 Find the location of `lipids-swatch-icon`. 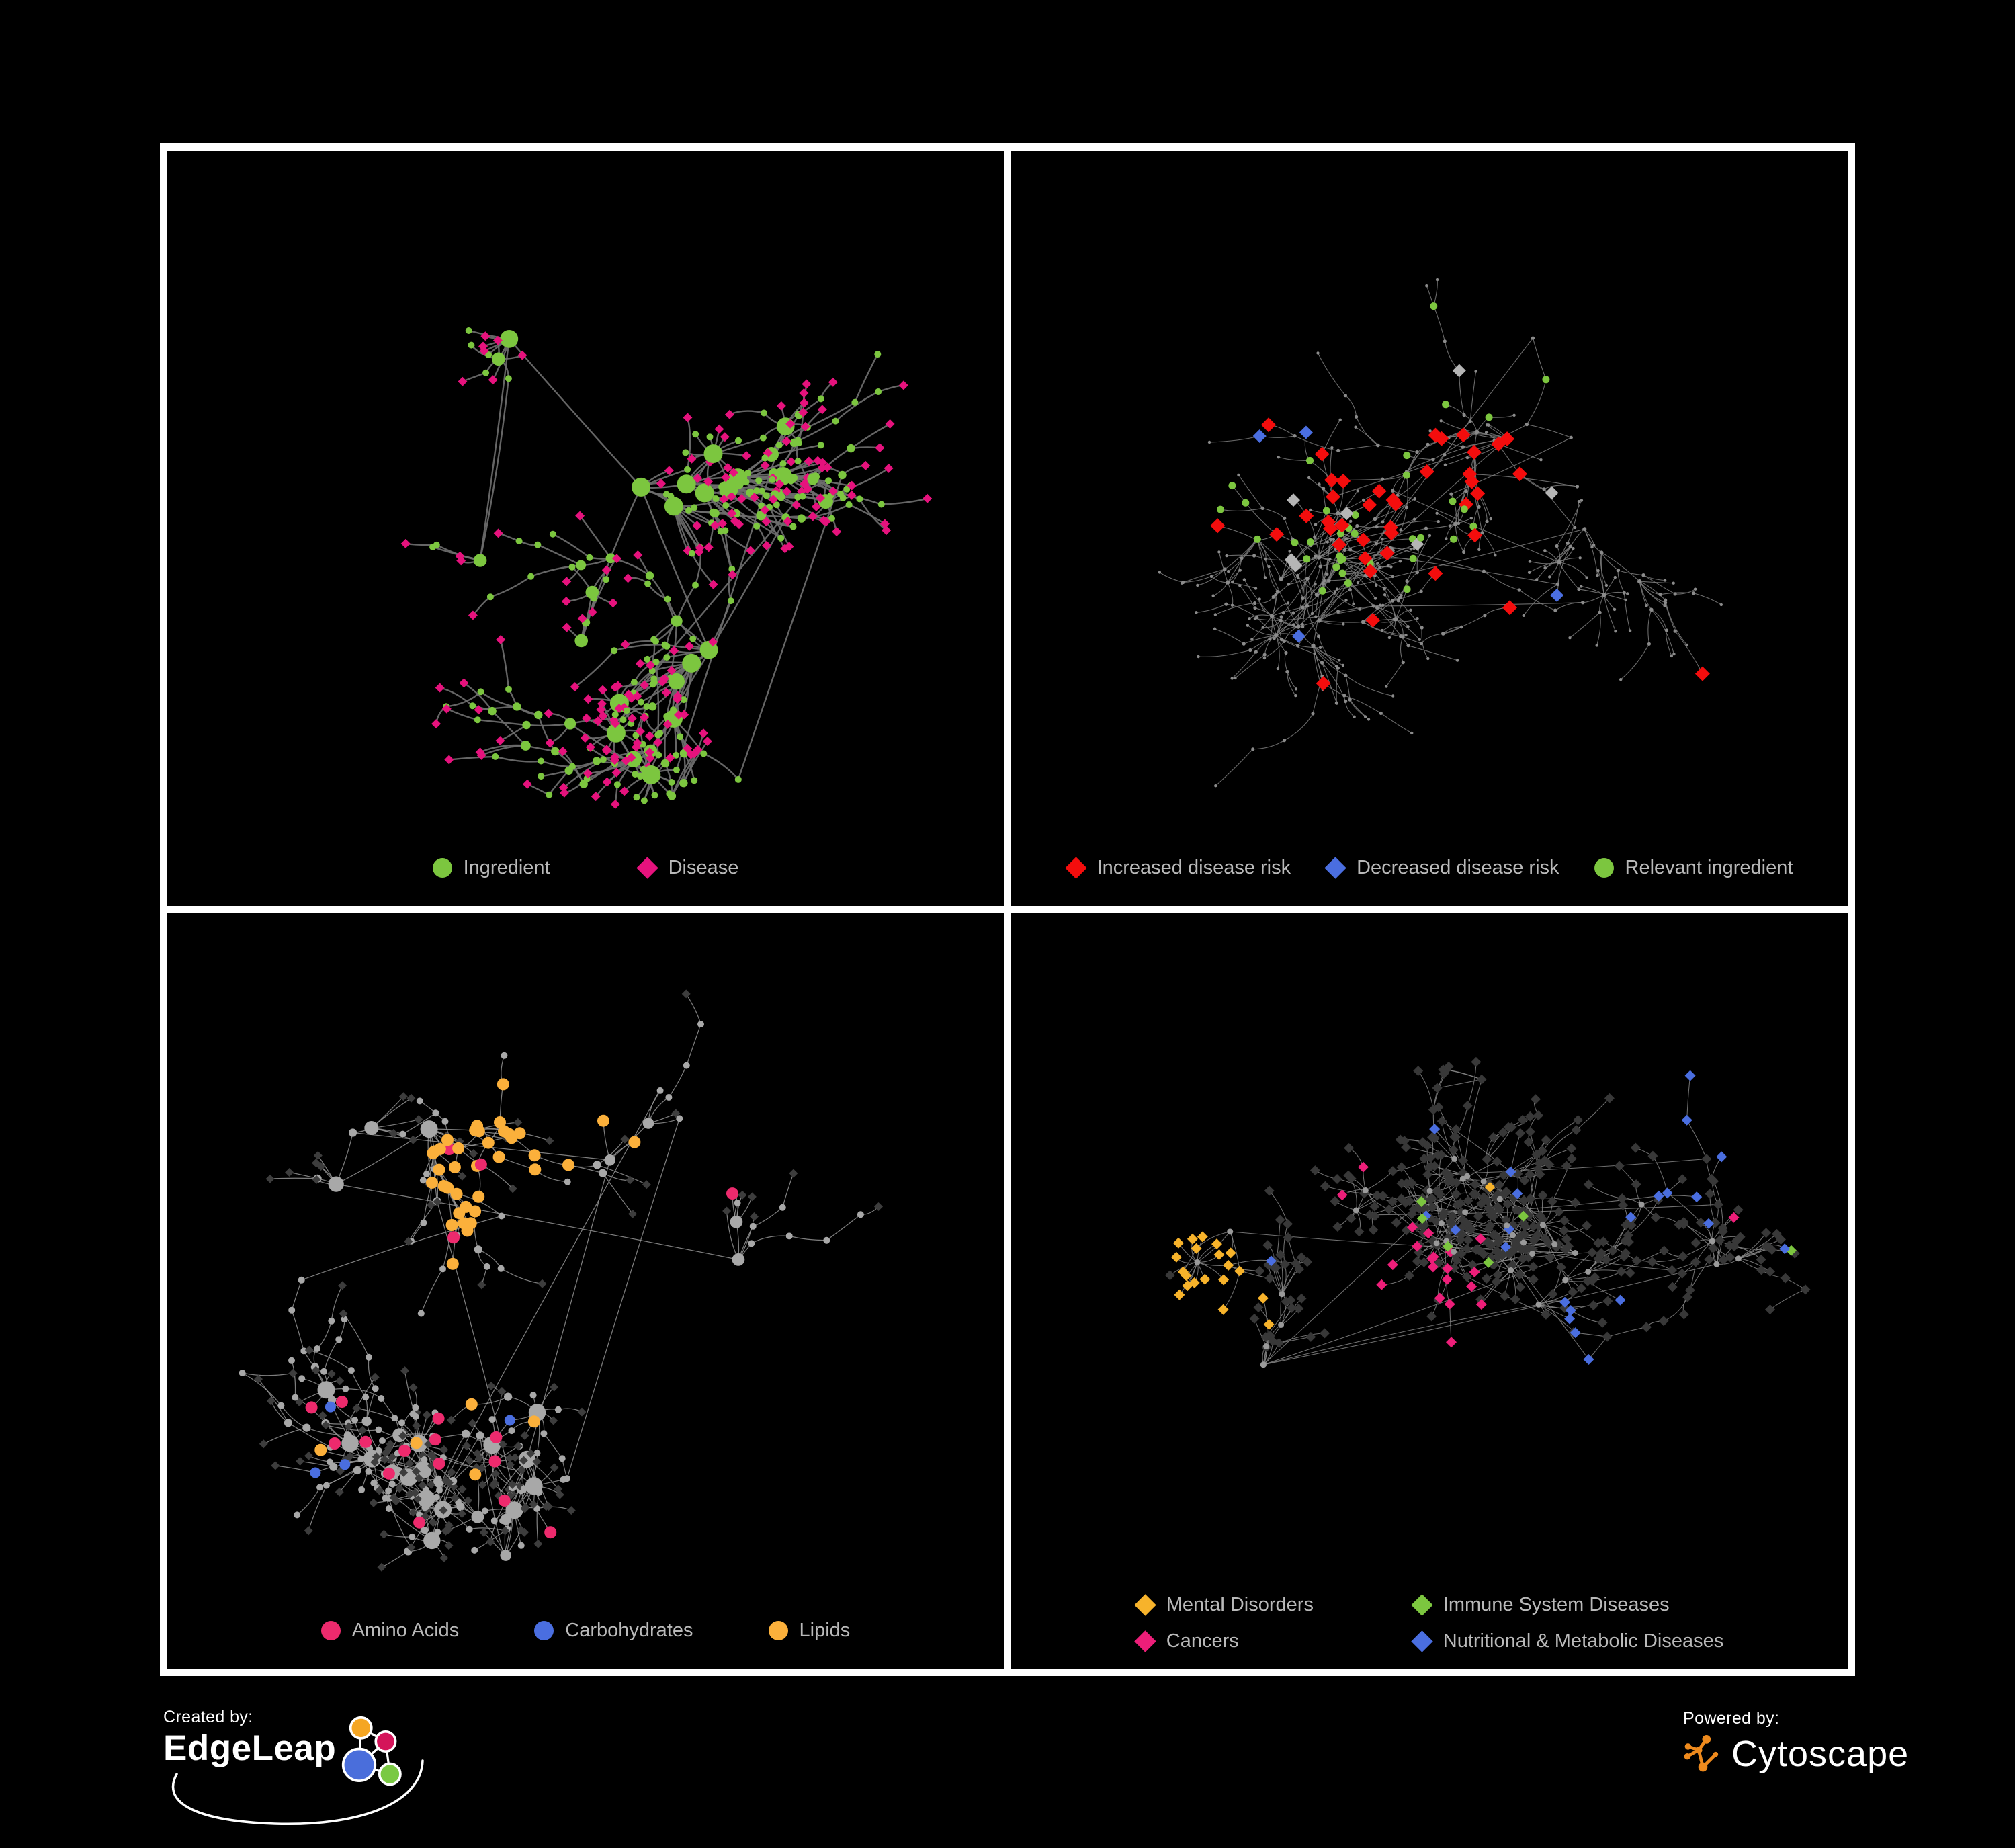

lipids-swatch-icon is located at coordinates (778, 1631).